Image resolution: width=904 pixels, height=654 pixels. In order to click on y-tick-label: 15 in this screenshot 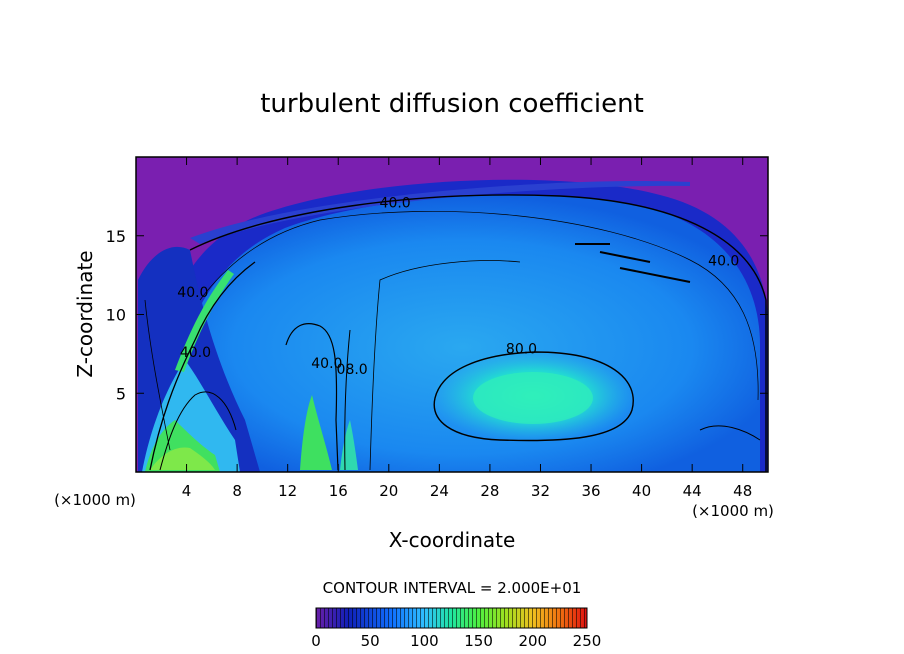, I will do `click(116, 236)`.